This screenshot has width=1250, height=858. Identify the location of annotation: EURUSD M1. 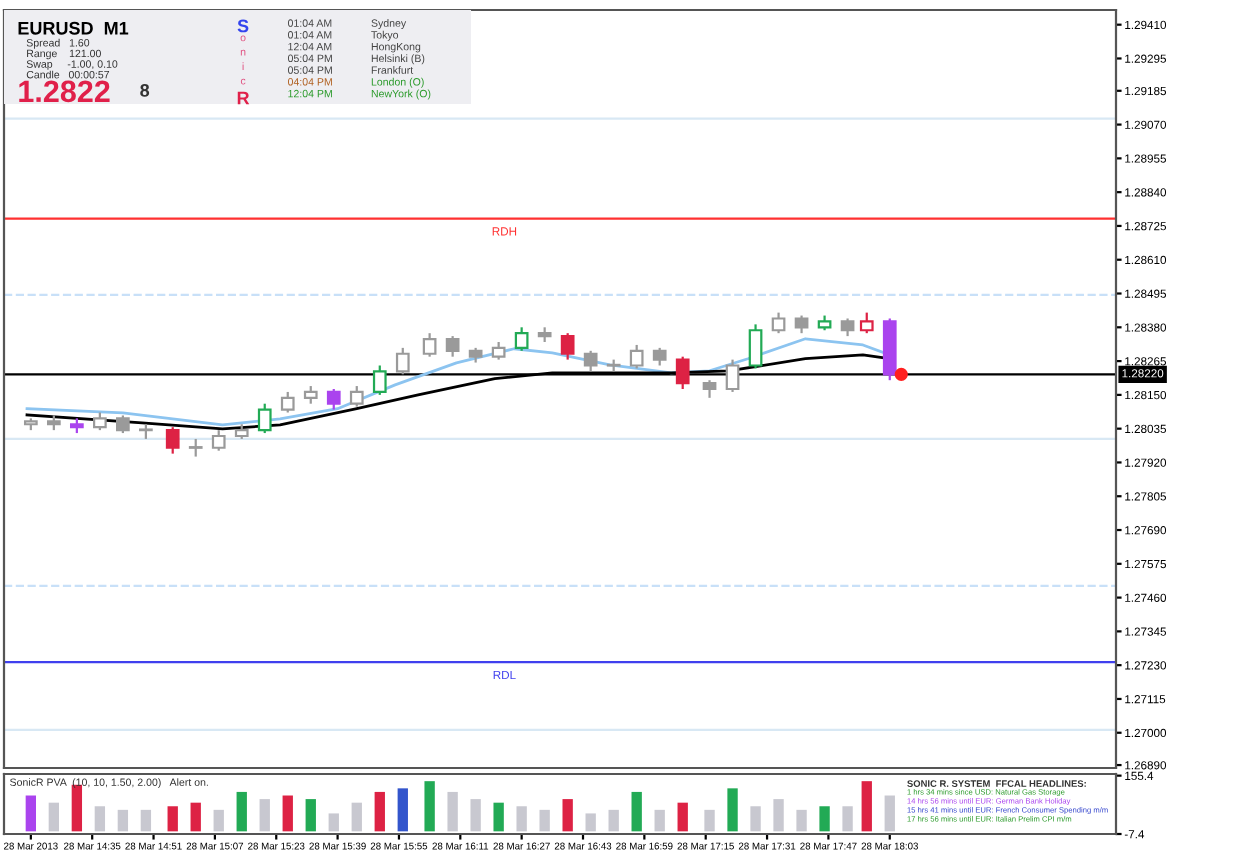
(73, 28).